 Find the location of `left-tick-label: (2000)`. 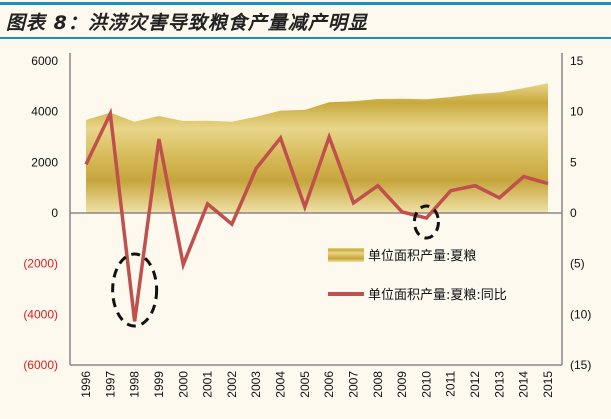

left-tick-label: (2000) is located at coordinates (40, 264).